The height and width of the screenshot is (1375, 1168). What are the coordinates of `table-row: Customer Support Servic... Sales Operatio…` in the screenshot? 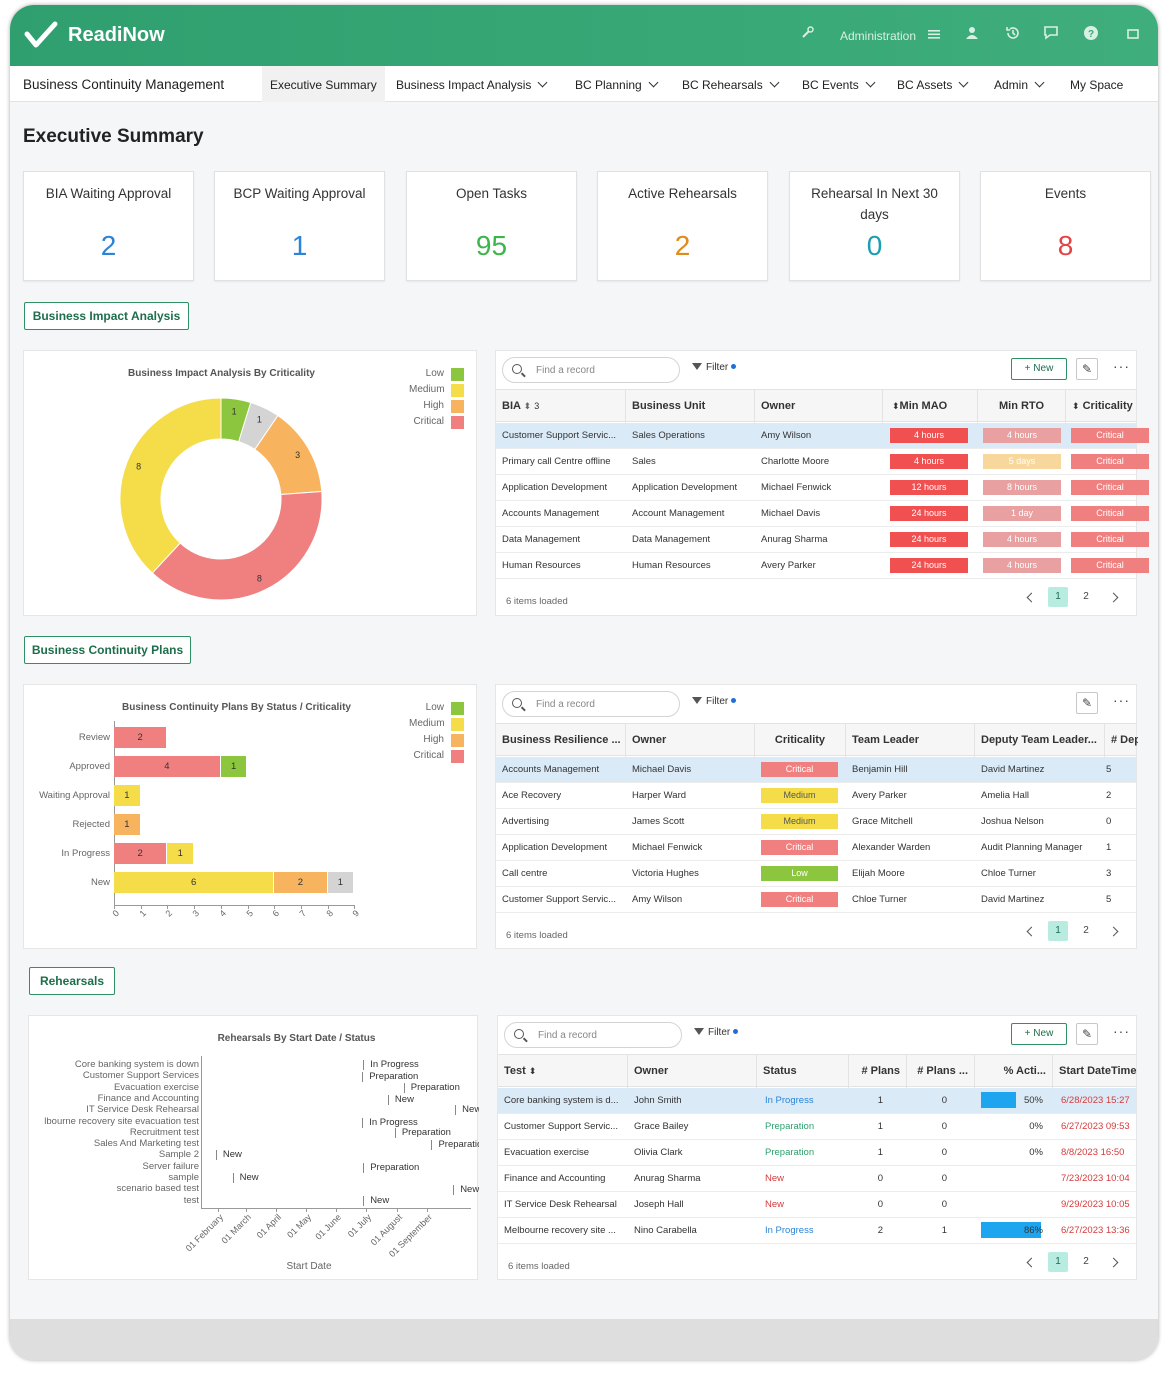 It's located at (822, 436).